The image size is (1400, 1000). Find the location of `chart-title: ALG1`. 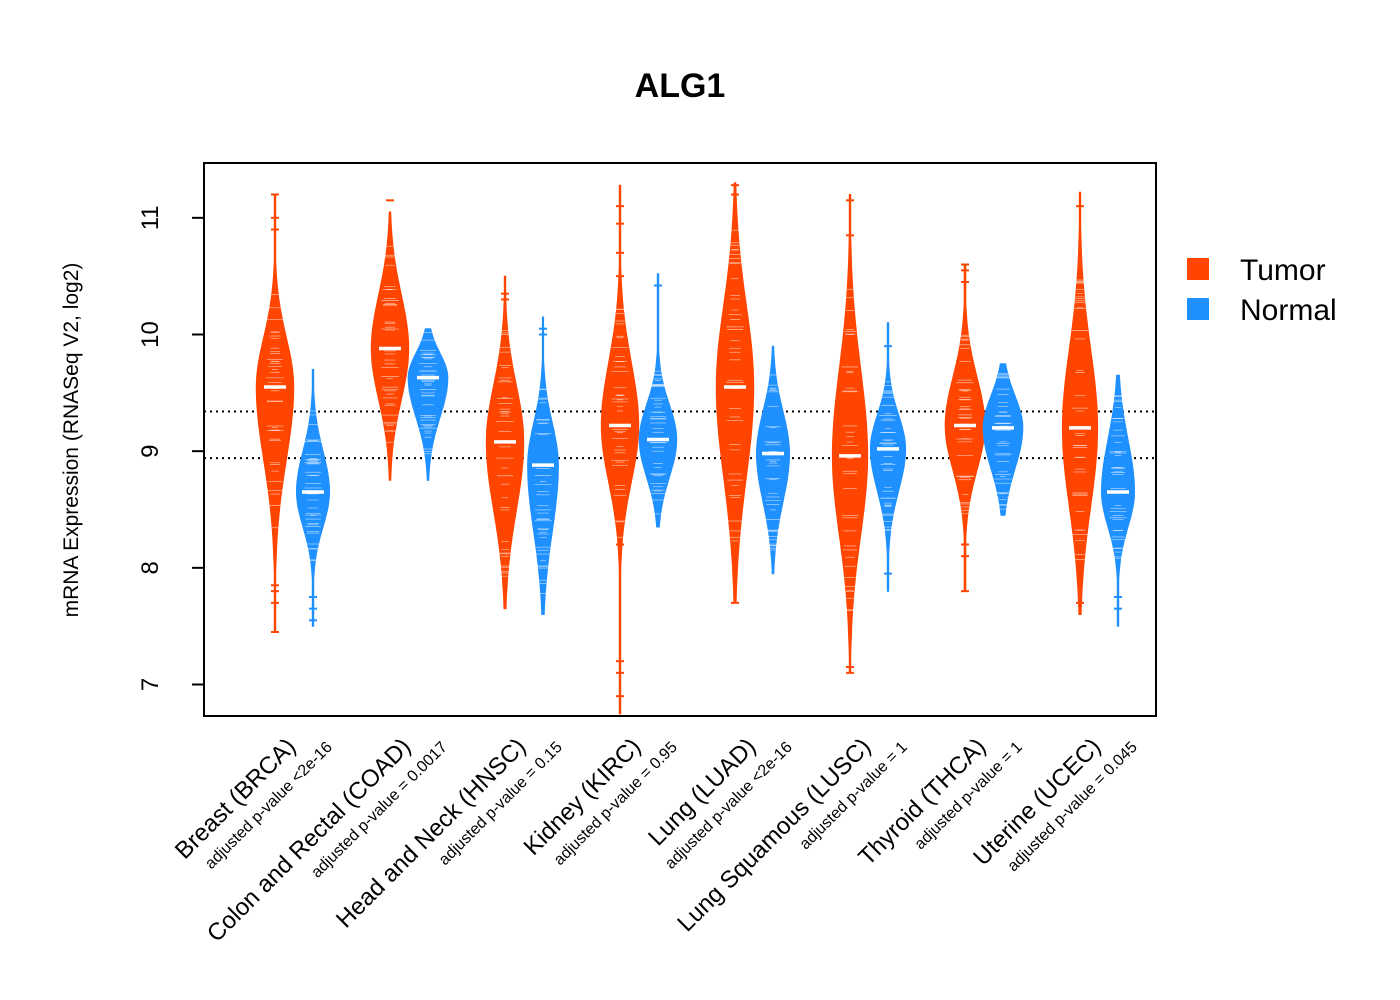

chart-title: ALG1 is located at coordinates (680, 86).